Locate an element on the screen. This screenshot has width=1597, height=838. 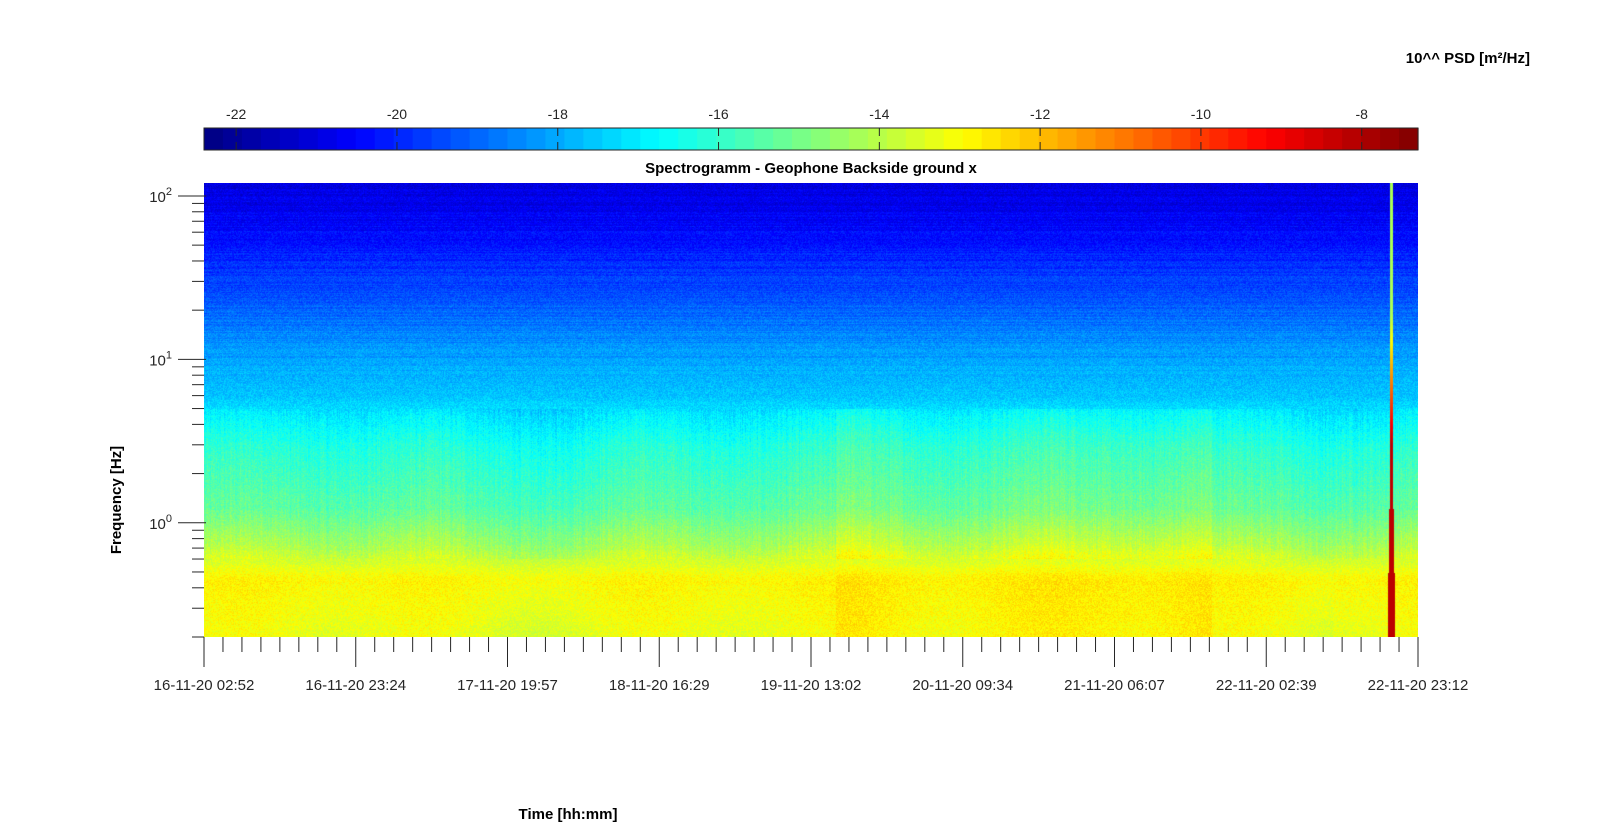
colorbar-ticks: -22 -20 -18 -16 -14 -12 -10 -8 is located at coordinates (797, 128).